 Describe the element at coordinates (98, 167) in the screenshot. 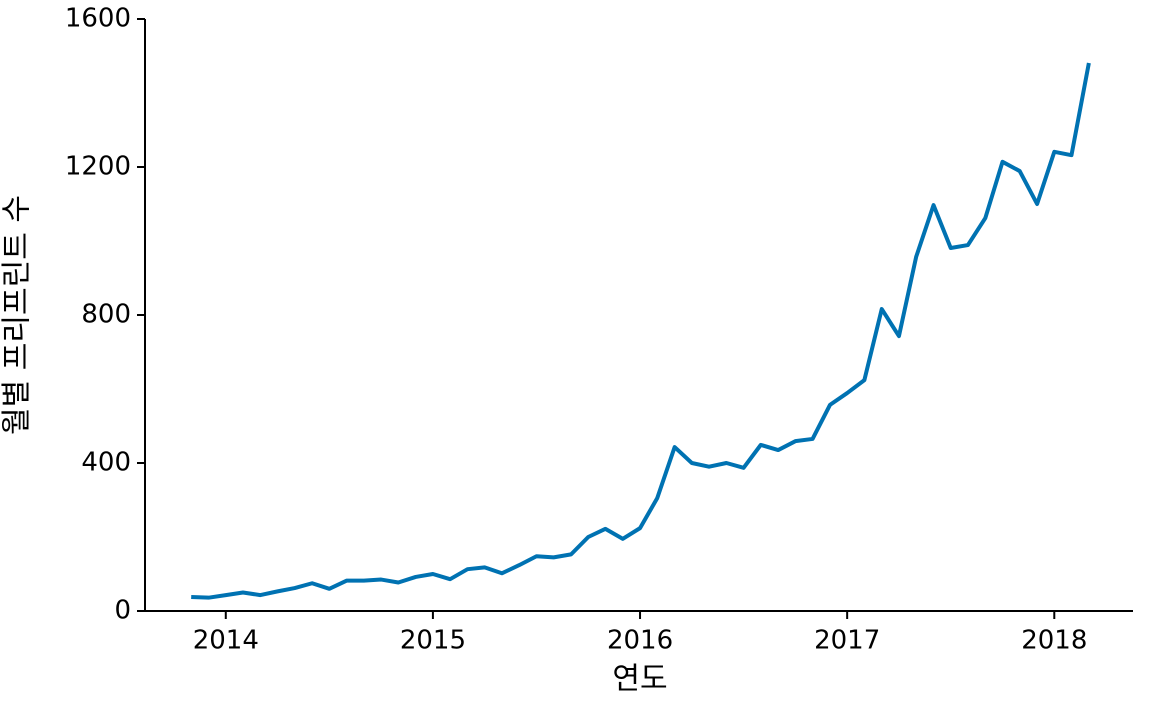

I see `y-tick-label: 1200` at that location.